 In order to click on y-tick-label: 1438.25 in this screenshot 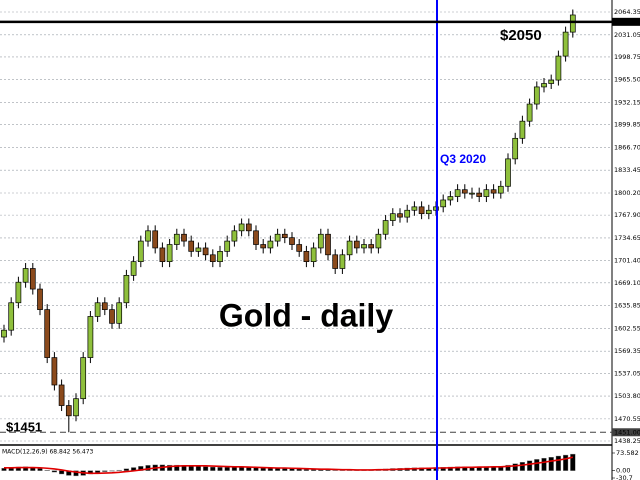, I will do `click(627, 441)`.